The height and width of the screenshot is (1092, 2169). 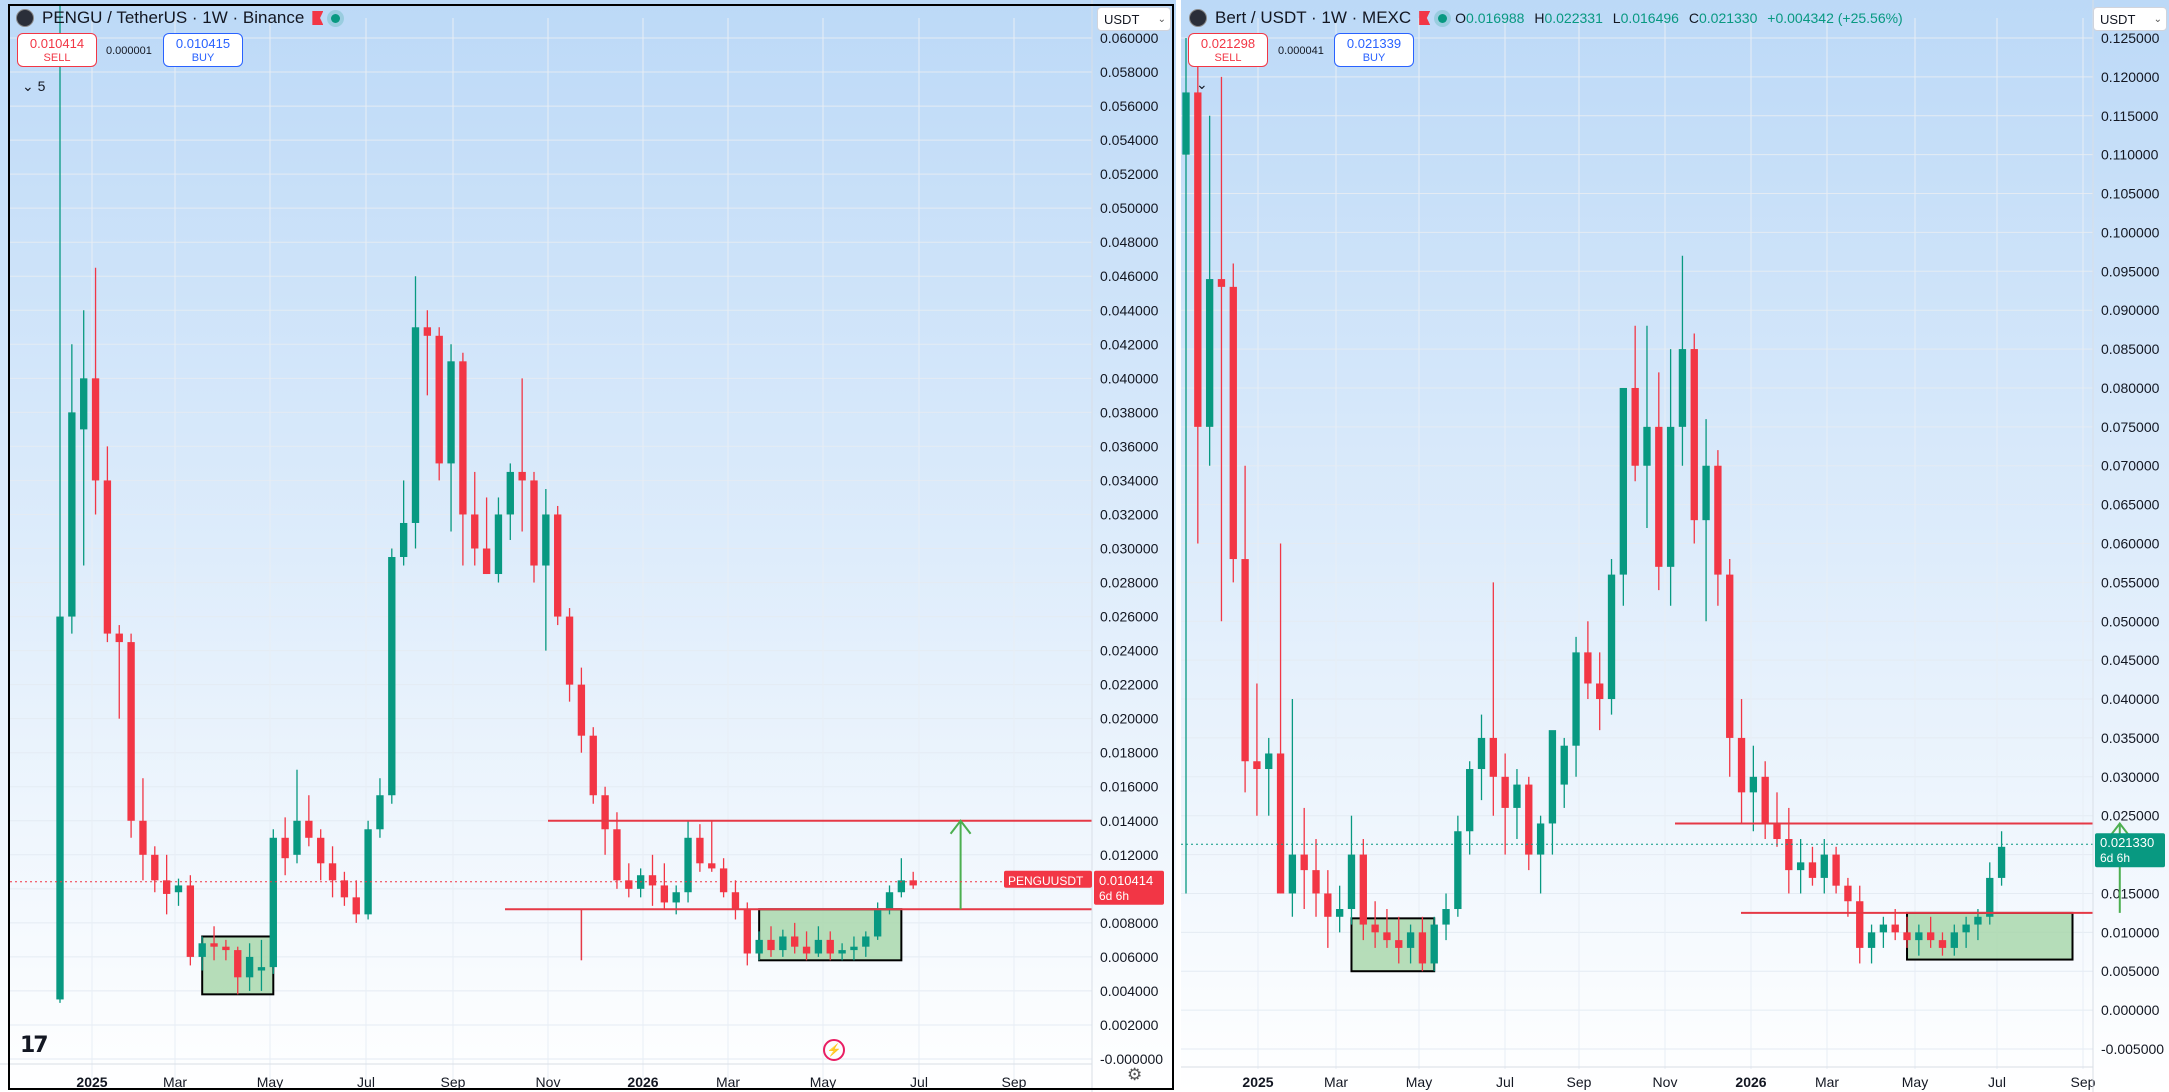 I want to click on market-open-dot-icon, so click(x=336, y=18).